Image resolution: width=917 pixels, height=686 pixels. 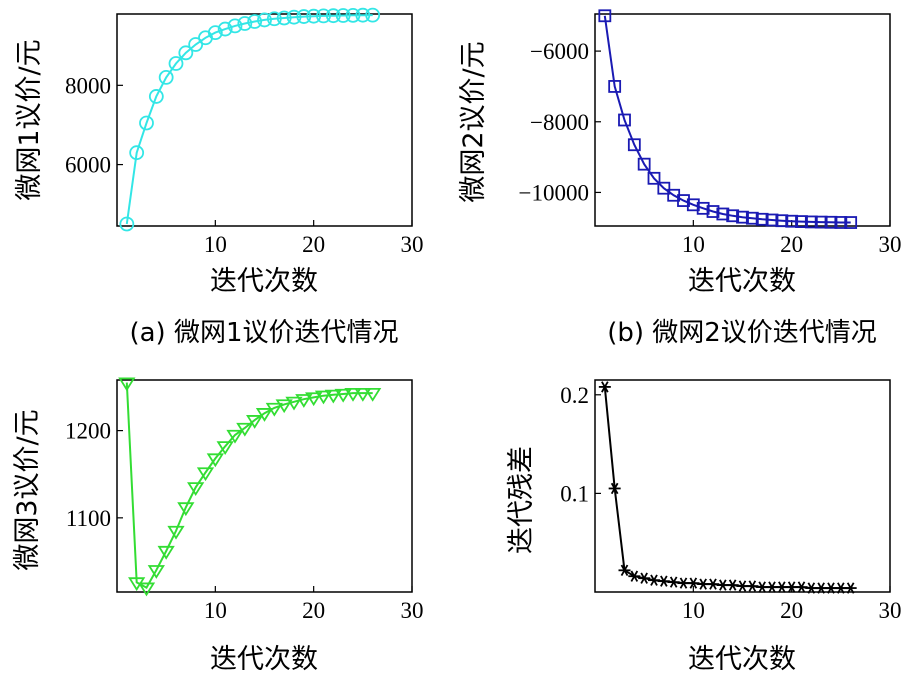 What do you see at coordinates (263, 333) in the screenshot?
I see `panel-a-caption: (a) 微网1议价迭代情况` at bounding box center [263, 333].